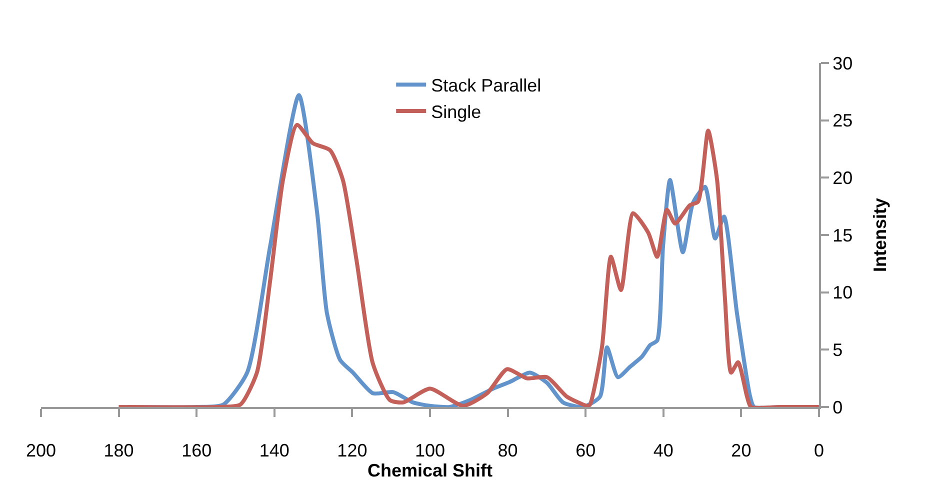 The image size is (949, 486). What do you see at coordinates (842, 178) in the screenshot?
I see `y-tick-label: 20` at bounding box center [842, 178].